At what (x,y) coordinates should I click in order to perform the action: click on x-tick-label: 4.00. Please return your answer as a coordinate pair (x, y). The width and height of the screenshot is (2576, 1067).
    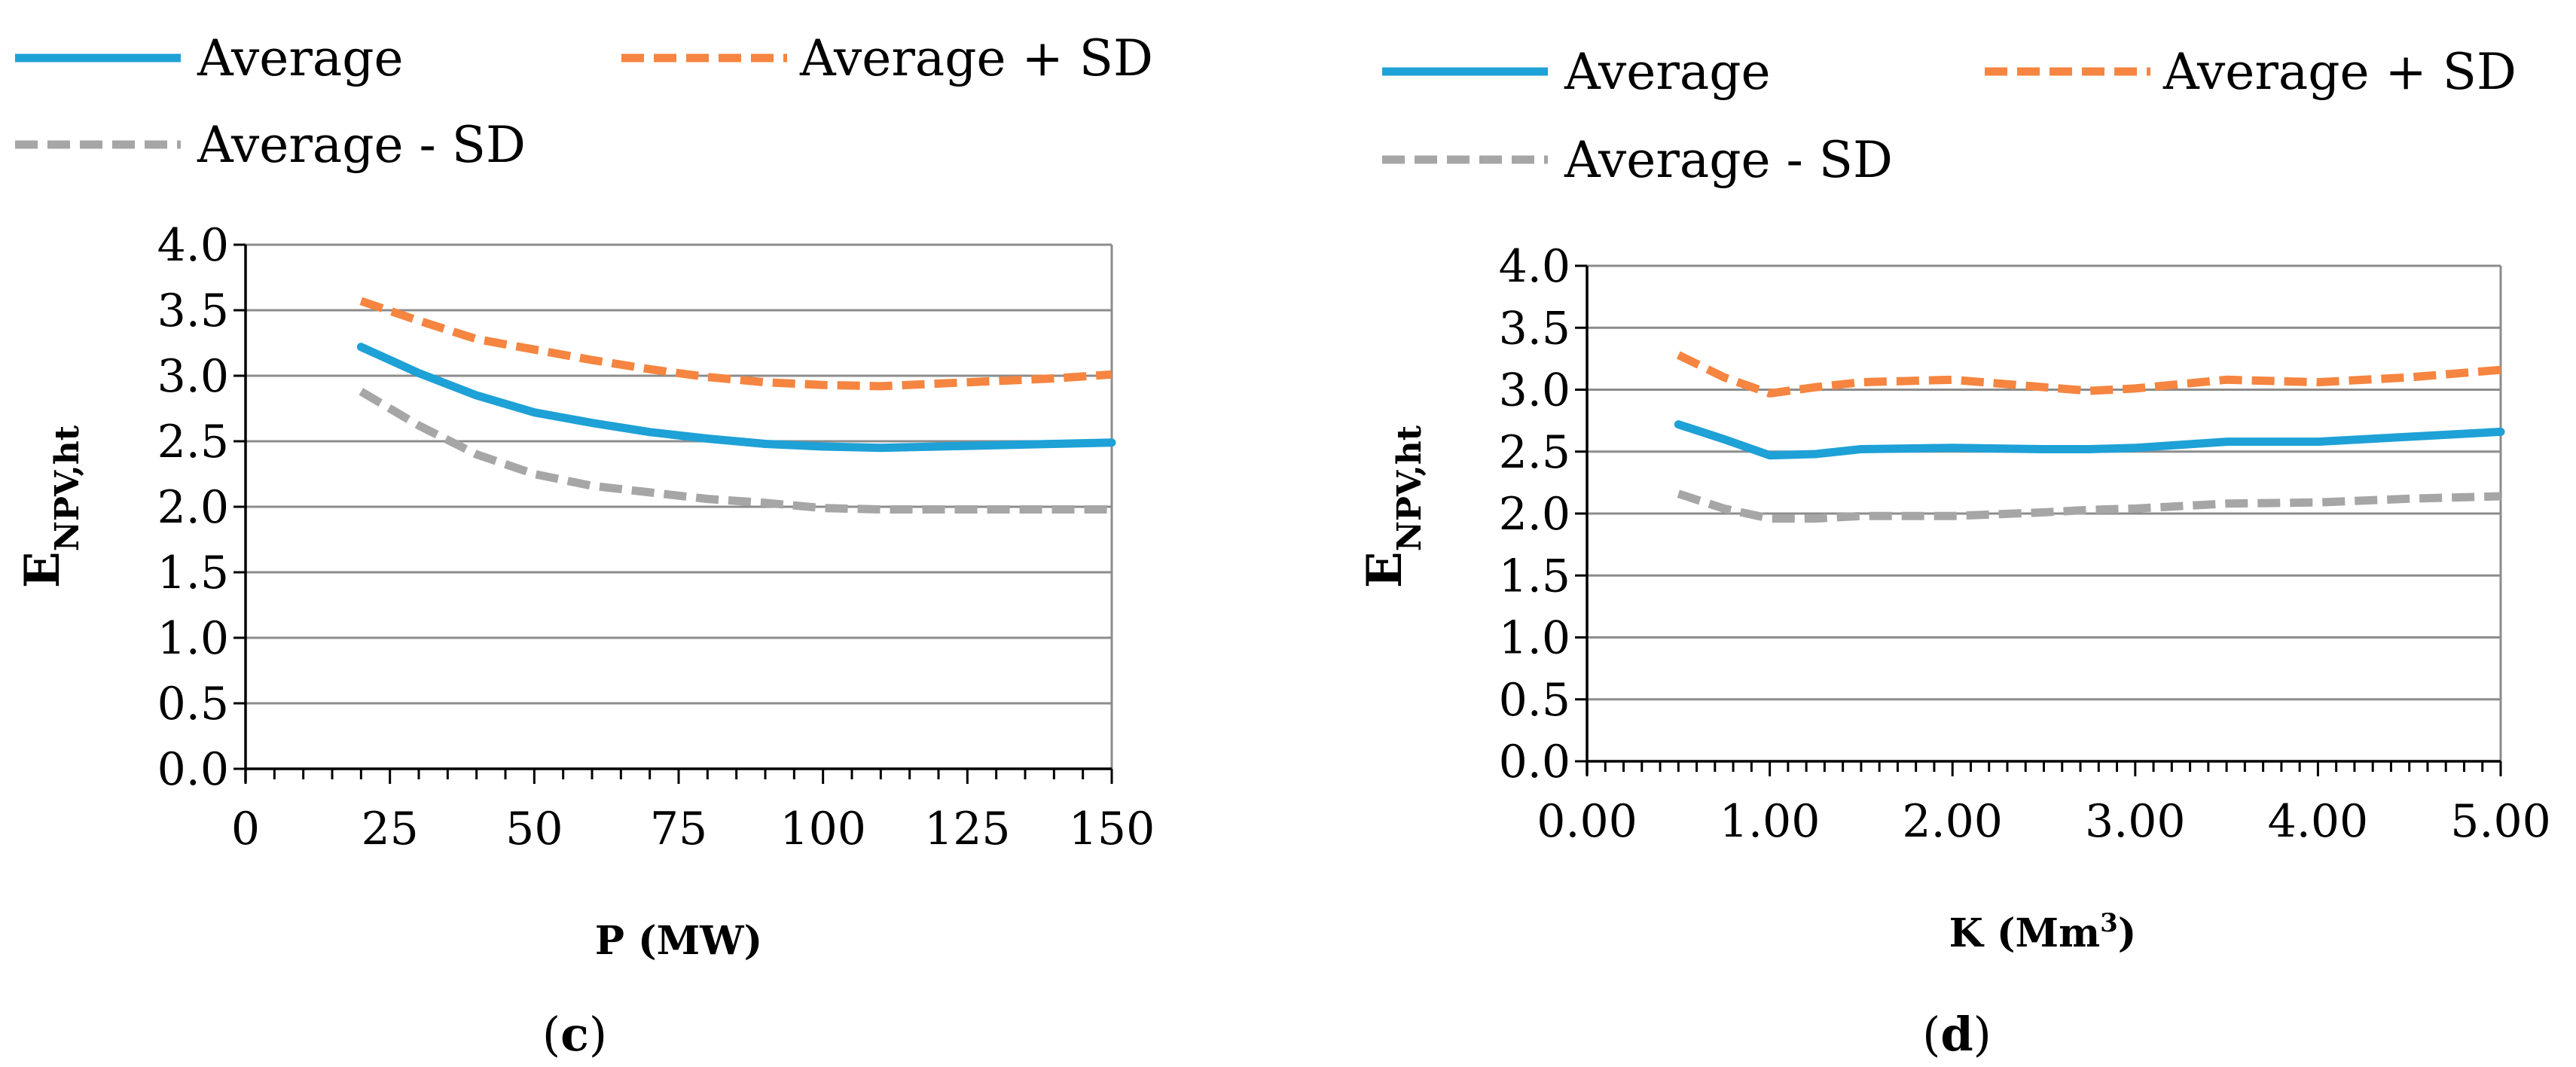
    Looking at the image, I should click on (2318, 821).